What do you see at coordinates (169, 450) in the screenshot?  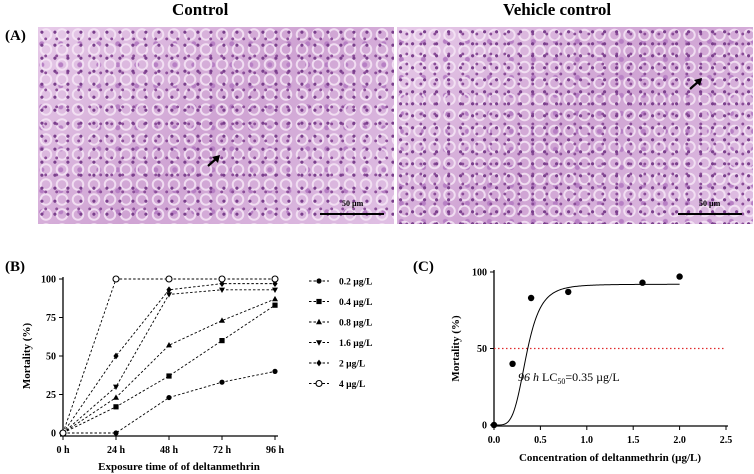 I see `x-tick-label: 48 h` at bounding box center [169, 450].